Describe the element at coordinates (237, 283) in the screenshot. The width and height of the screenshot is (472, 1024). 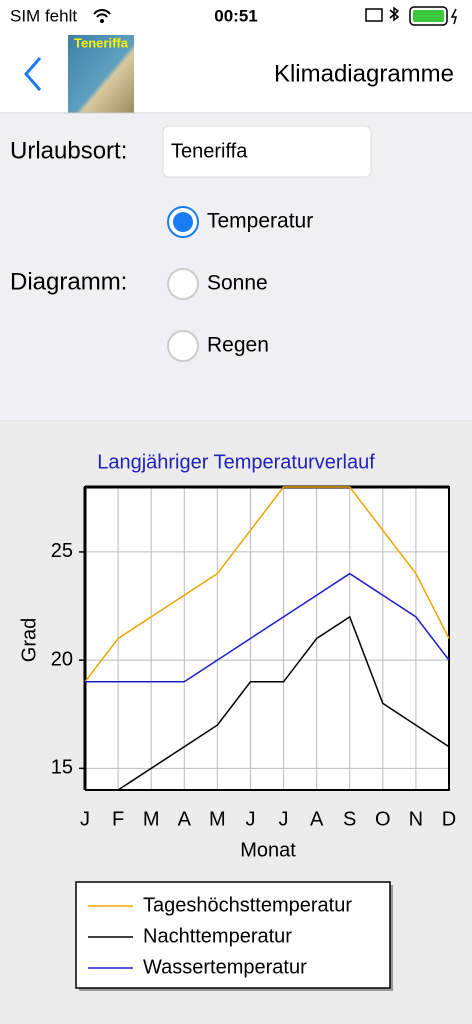
I see `radio-label: Sonne` at that location.